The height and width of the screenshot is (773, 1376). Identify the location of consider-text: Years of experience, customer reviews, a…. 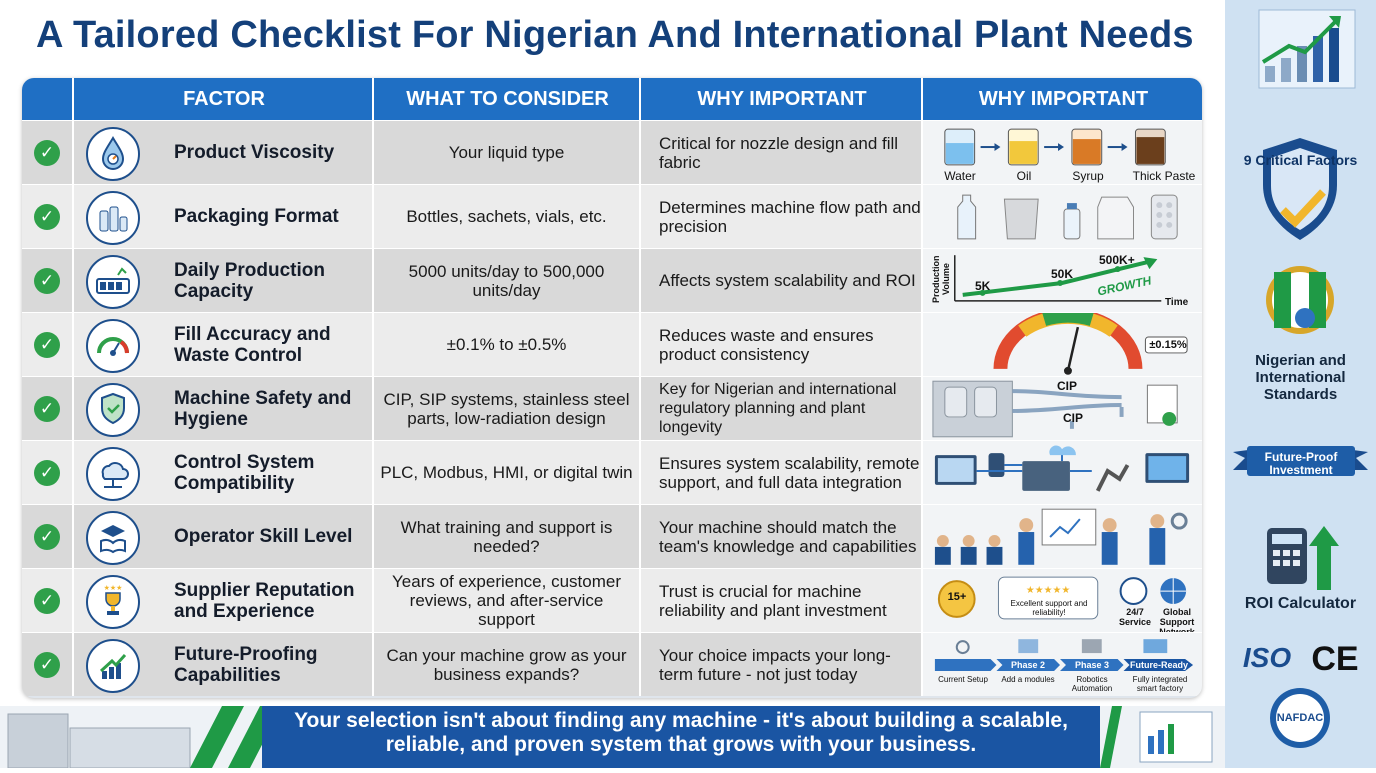
(505, 600).